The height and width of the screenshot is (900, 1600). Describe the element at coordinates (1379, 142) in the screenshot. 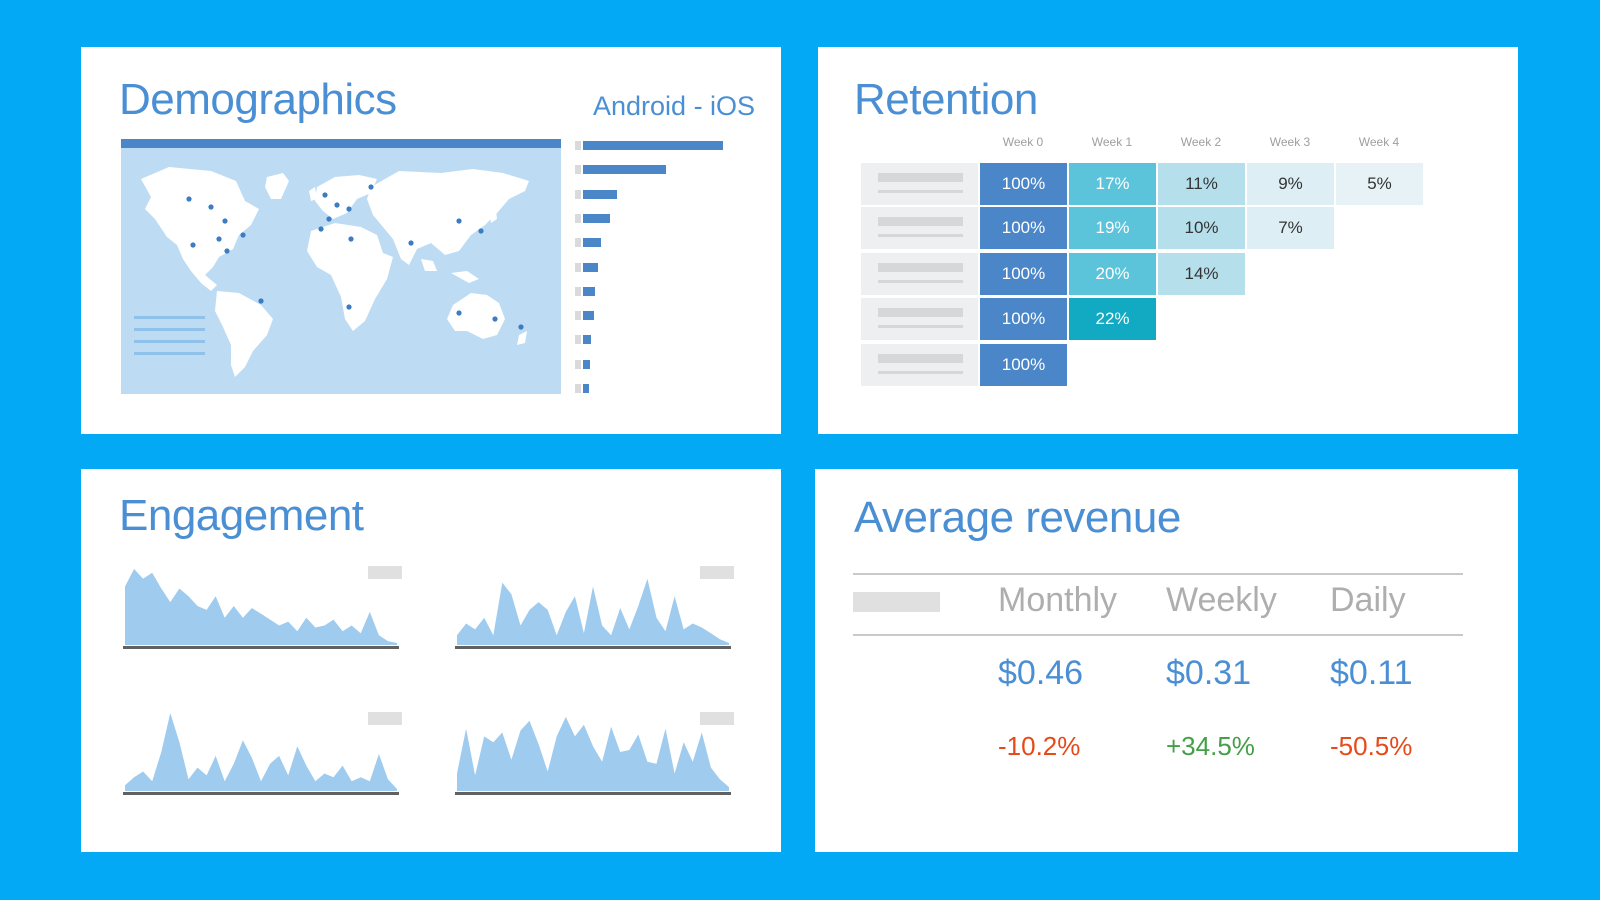

I see `week-header: Week 4` at that location.